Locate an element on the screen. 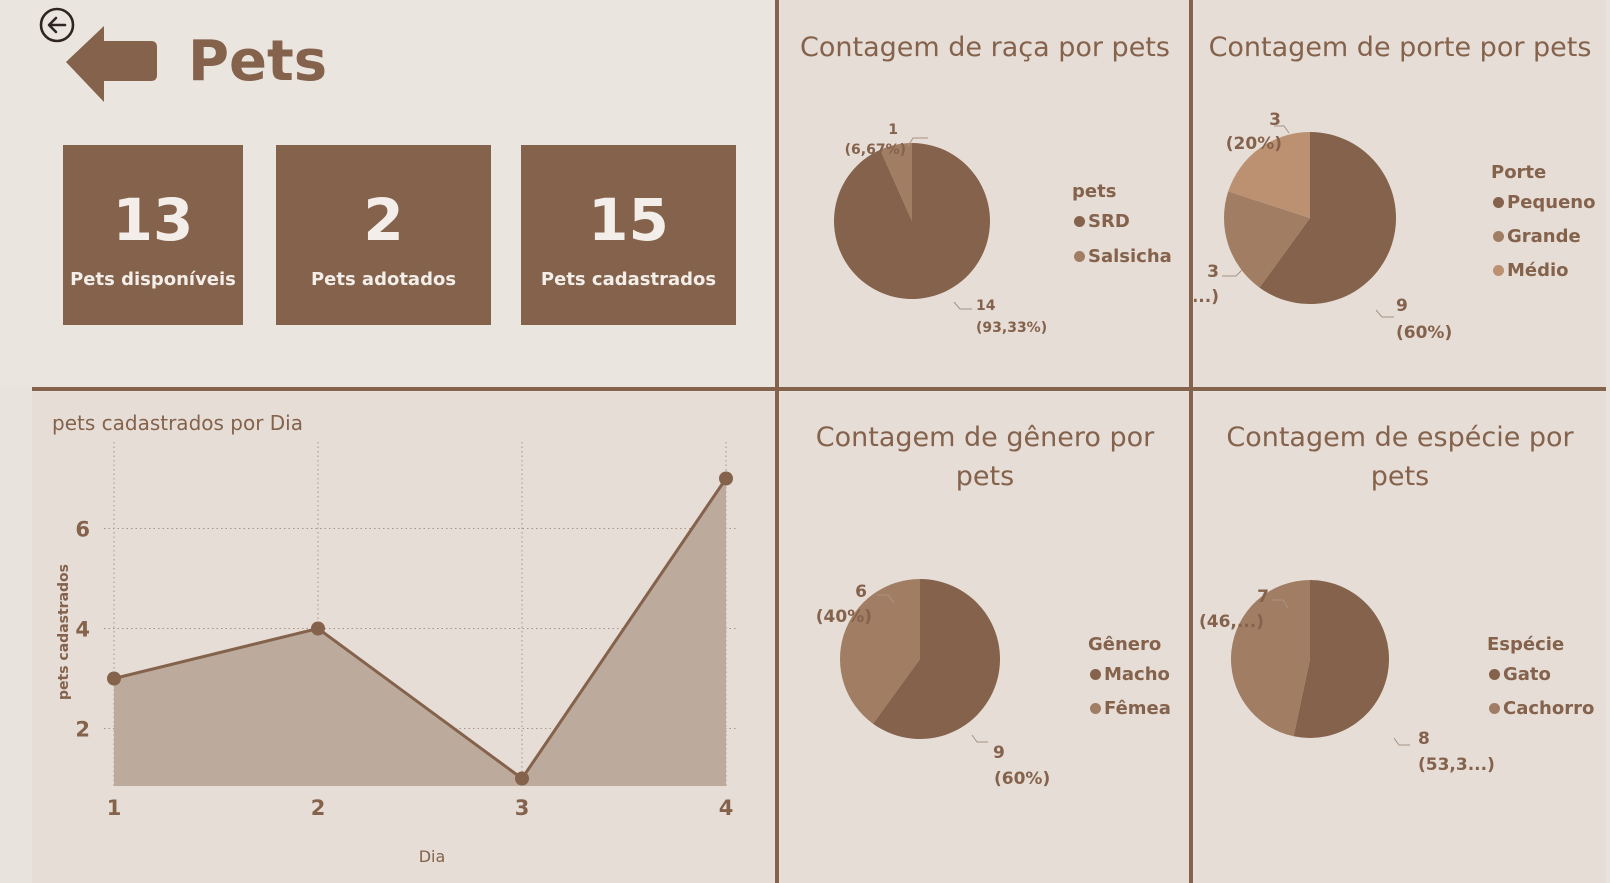 The height and width of the screenshot is (883, 1610). legend-item-pequeno: Pequeno is located at coordinates (1544, 202).